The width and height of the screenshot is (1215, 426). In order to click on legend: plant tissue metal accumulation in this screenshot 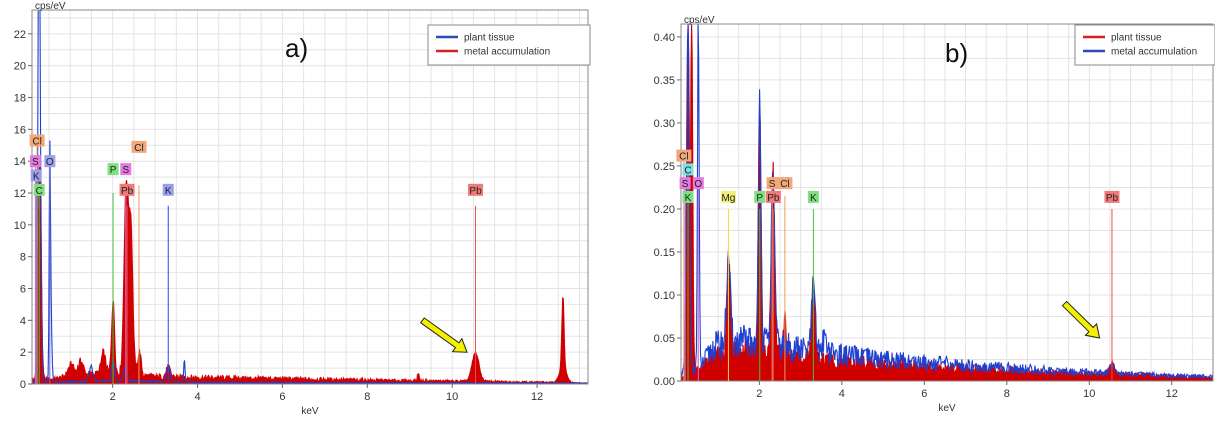, I will do `click(1144, 45)`.